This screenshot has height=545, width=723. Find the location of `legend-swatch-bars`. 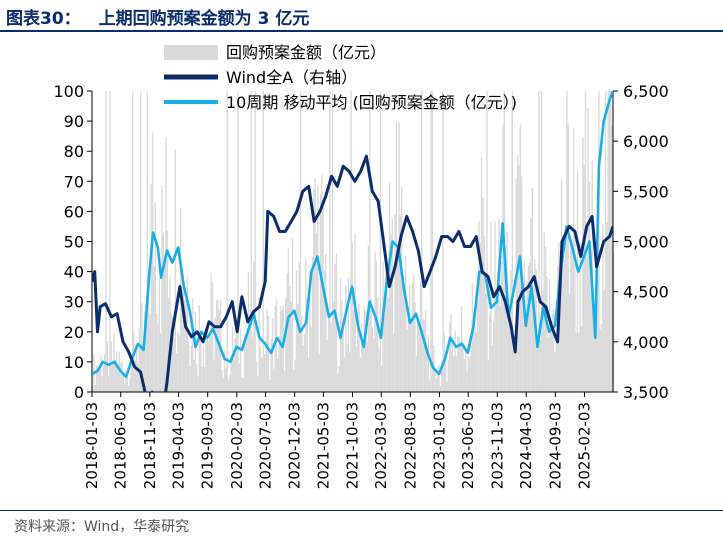

legend-swatch-bars is located at coordinates (191, 52).